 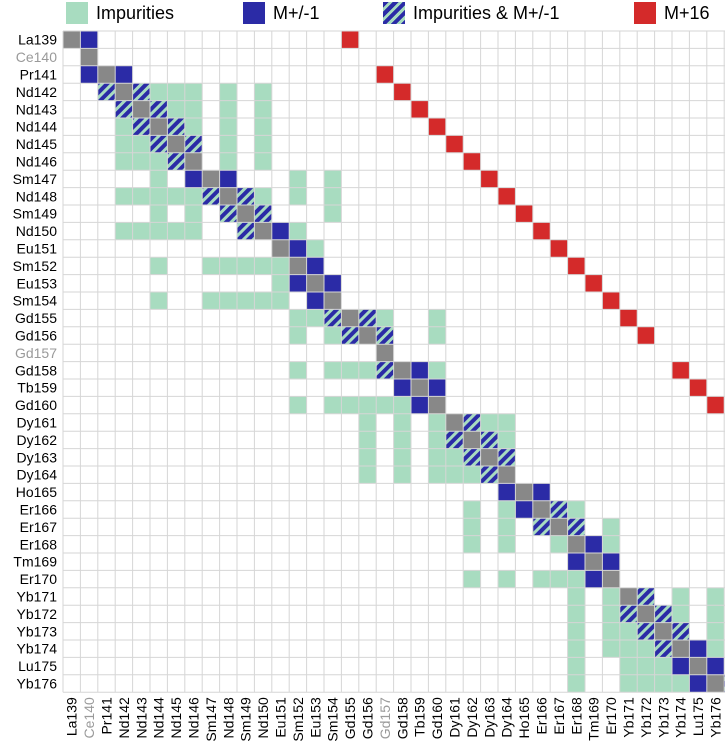 I want to click on x-tick-label: Nd144, so click(x=159, y=717).